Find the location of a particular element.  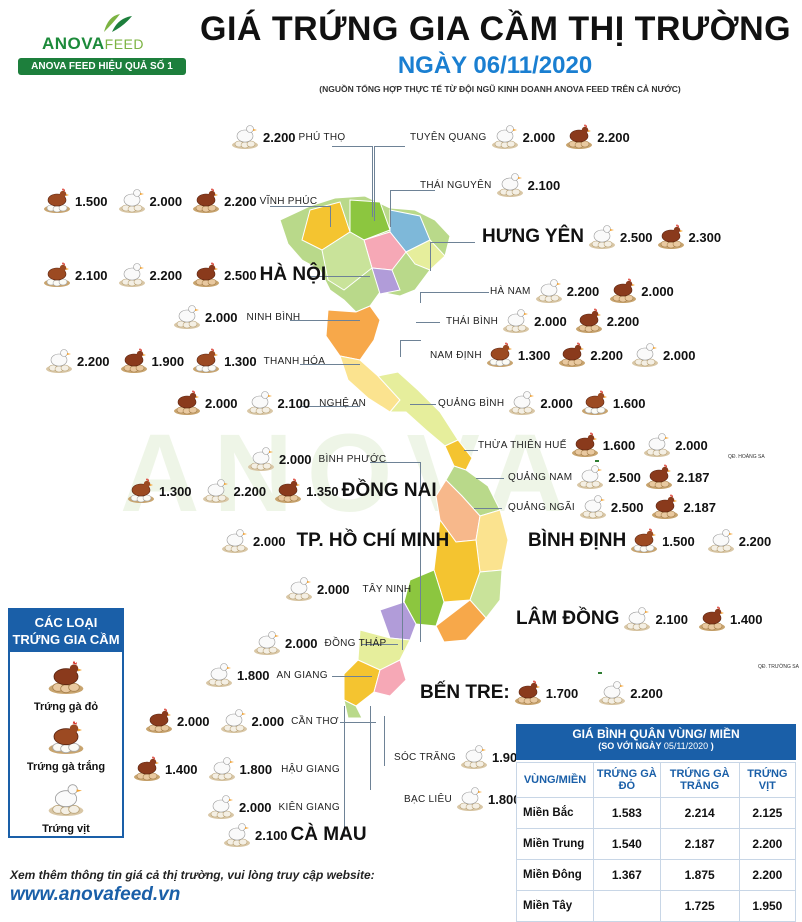

province-ca-mau: 2.100 CÀ MAU is located at coordinates (294, 835).